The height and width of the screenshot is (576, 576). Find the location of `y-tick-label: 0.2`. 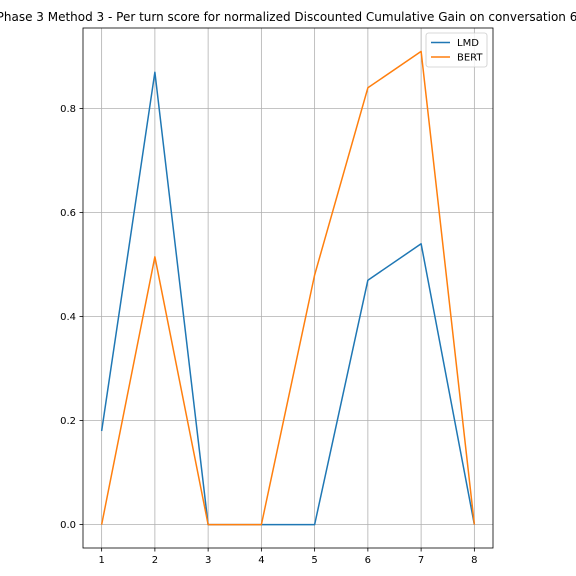

y-tick-label: 0.2 is located at coordinates (68, 421).